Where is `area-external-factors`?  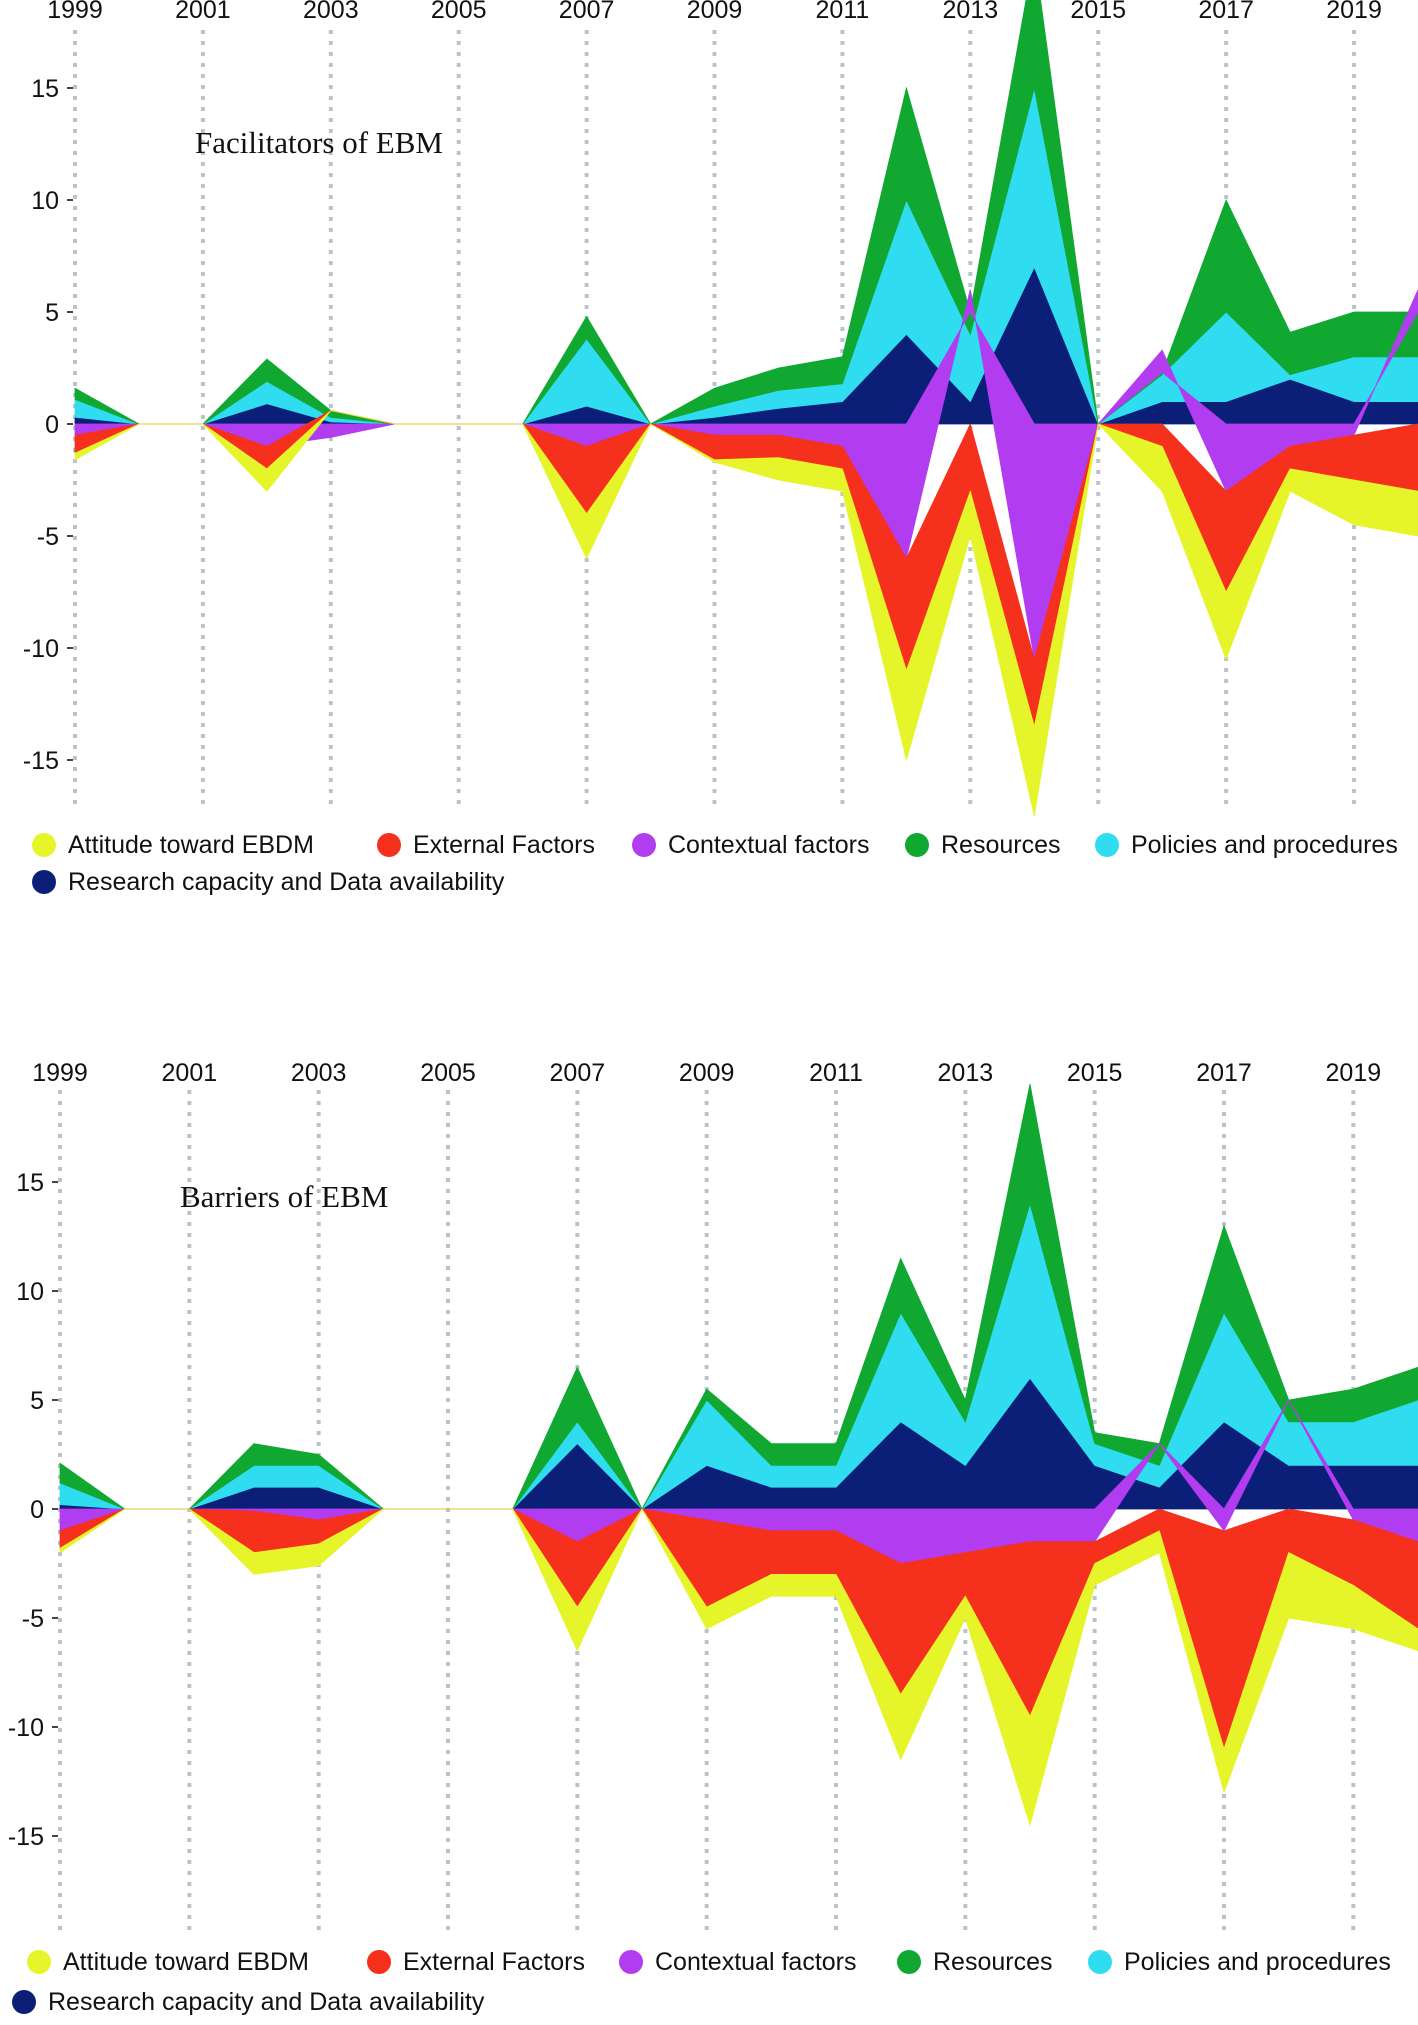 area-external-factors is located at coordinates (738, 1629).